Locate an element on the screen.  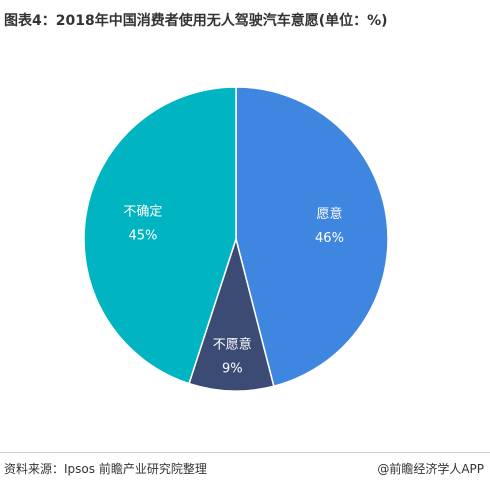
footer-divider is located at coordinates (245, 452).